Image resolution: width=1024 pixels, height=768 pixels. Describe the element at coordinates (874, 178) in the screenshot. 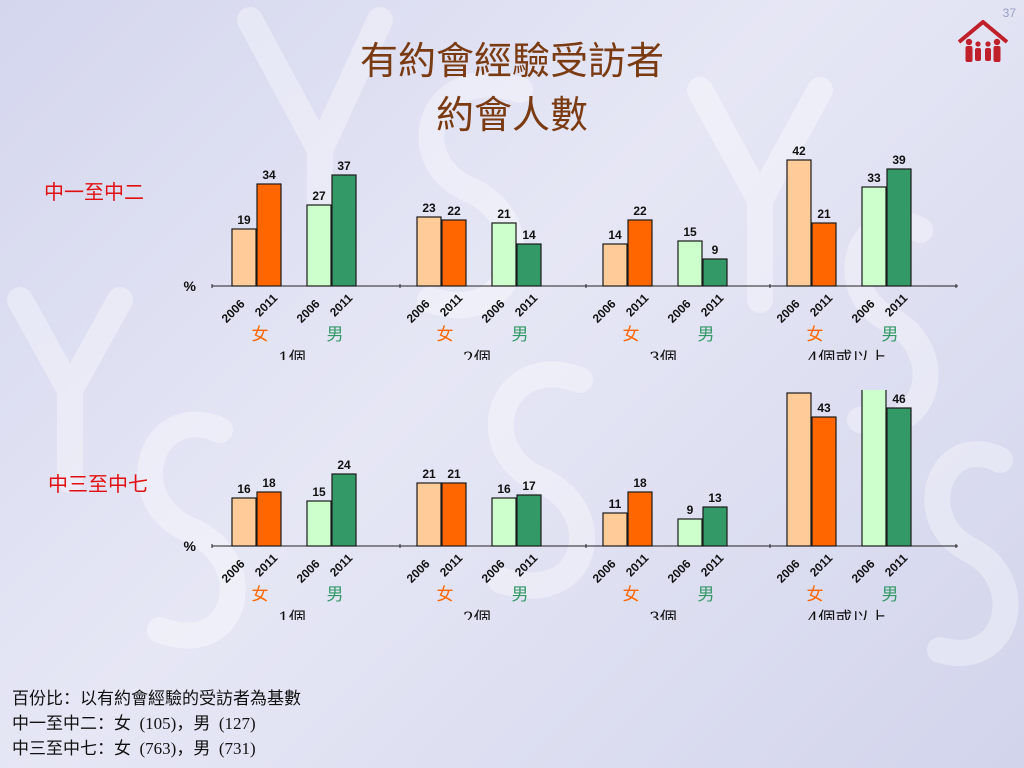

I see `bar-value-label: 33` at that location.